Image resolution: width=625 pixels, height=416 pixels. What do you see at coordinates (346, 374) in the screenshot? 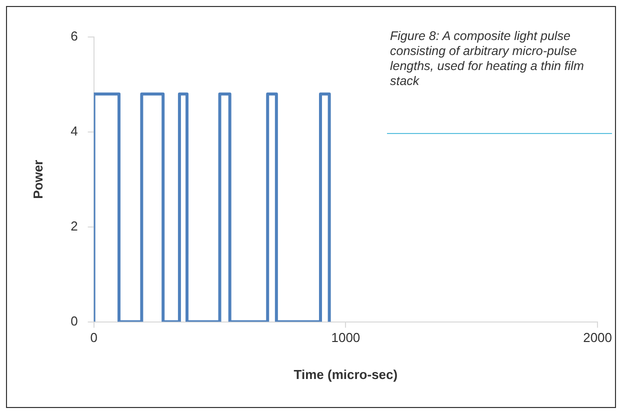
I see `x-axis-title: Time (micro-sec)` at bounding box center [346, 374].